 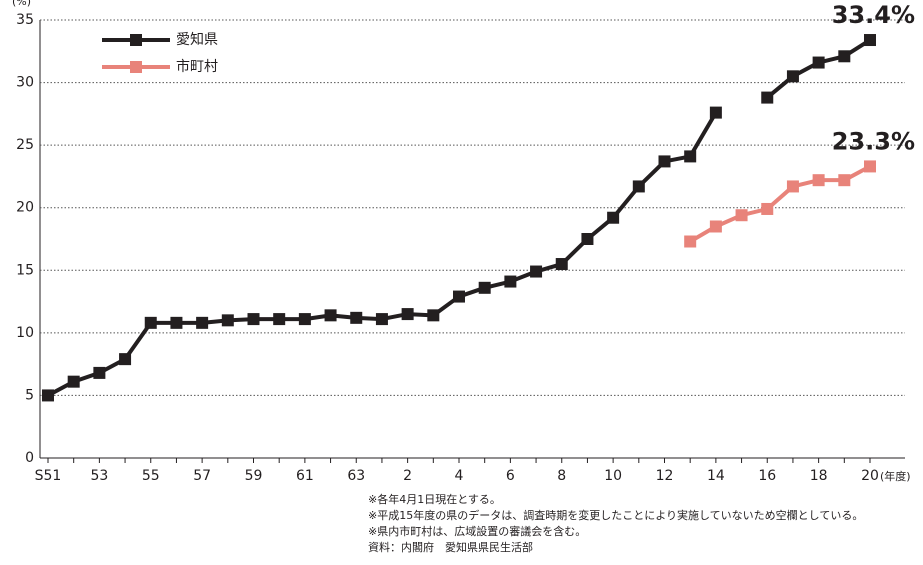 What do you see at coordinates (767, 476) in the screenshot?
I see `x-tick-label: 16` at bounding box center [767, 476].